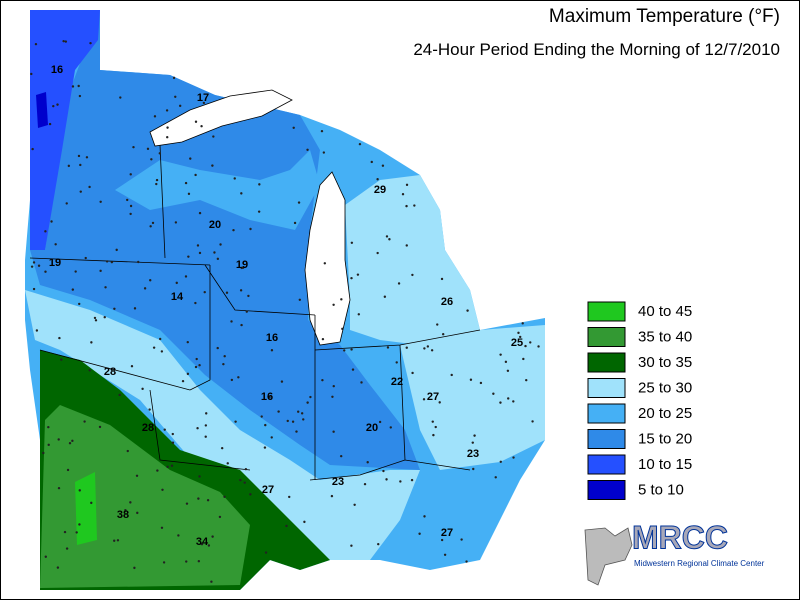 This screenshot has width=800, height=600. I want to click on station-label: 25, so click(517, 343).